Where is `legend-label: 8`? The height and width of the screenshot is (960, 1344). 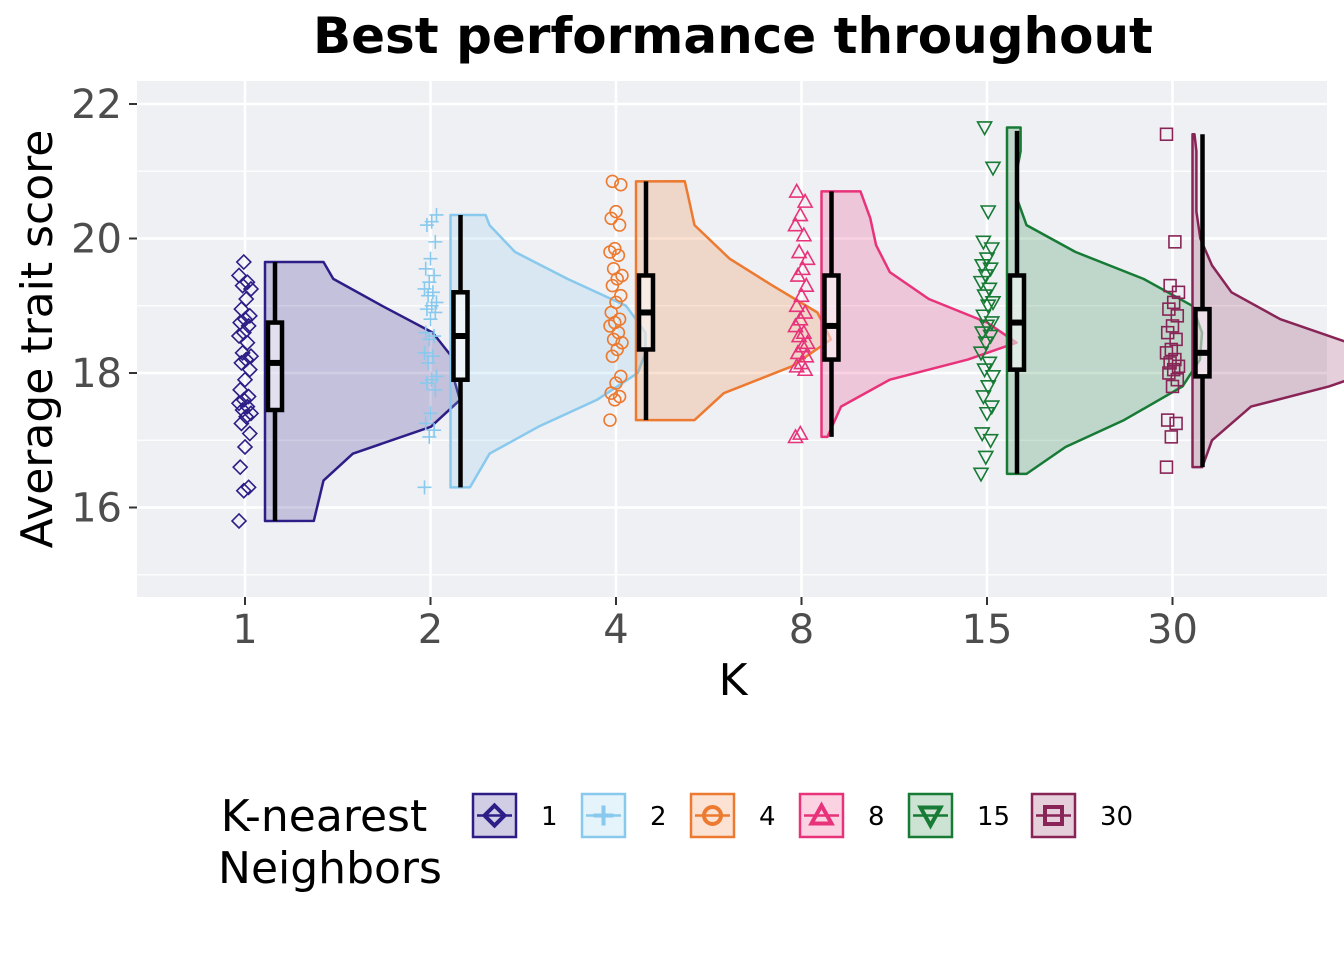 legend-label: 8 is located at coordinates (876, 817).